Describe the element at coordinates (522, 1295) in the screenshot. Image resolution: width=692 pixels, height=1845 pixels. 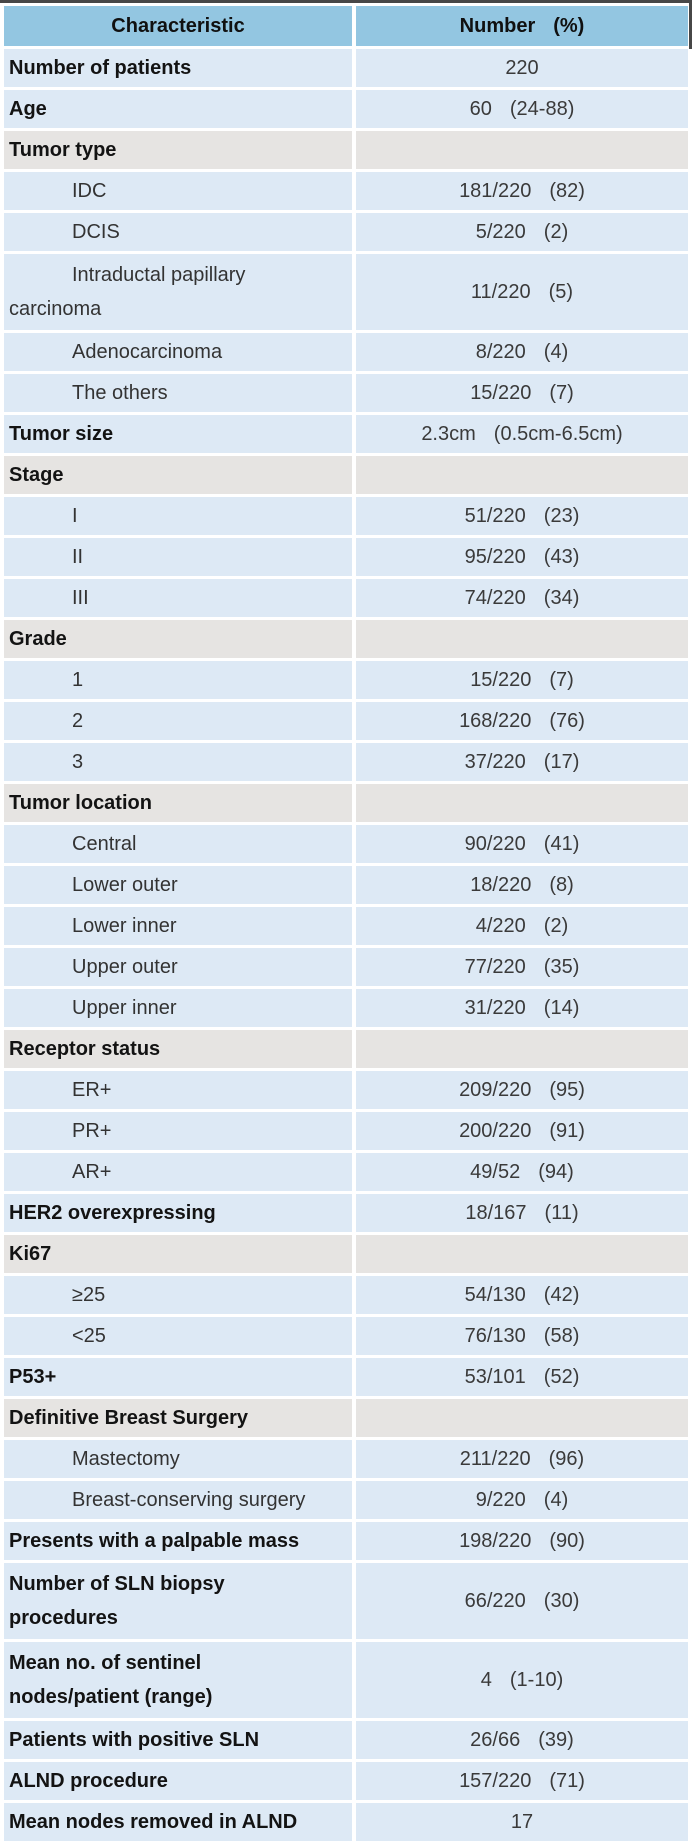
I see `value-cell: 54/130 (42)` at that location.